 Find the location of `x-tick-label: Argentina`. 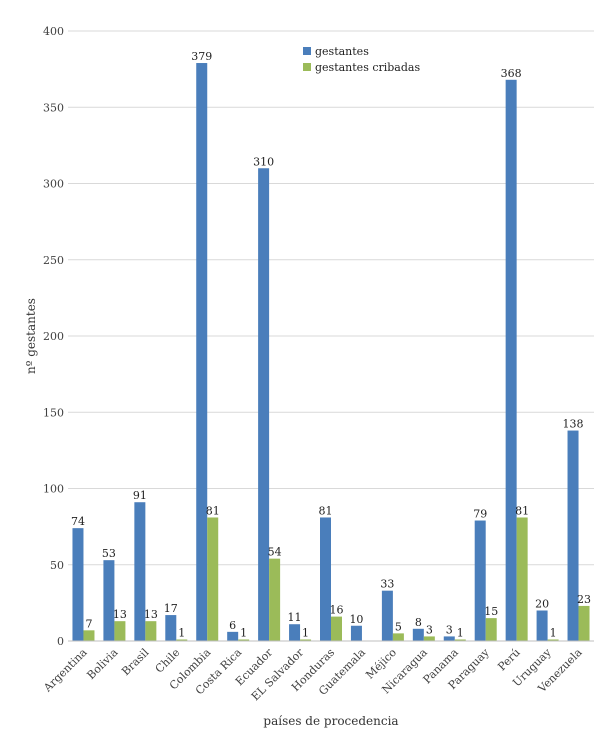

x-tick-label: Argentina is located at coordinates (65, 670).